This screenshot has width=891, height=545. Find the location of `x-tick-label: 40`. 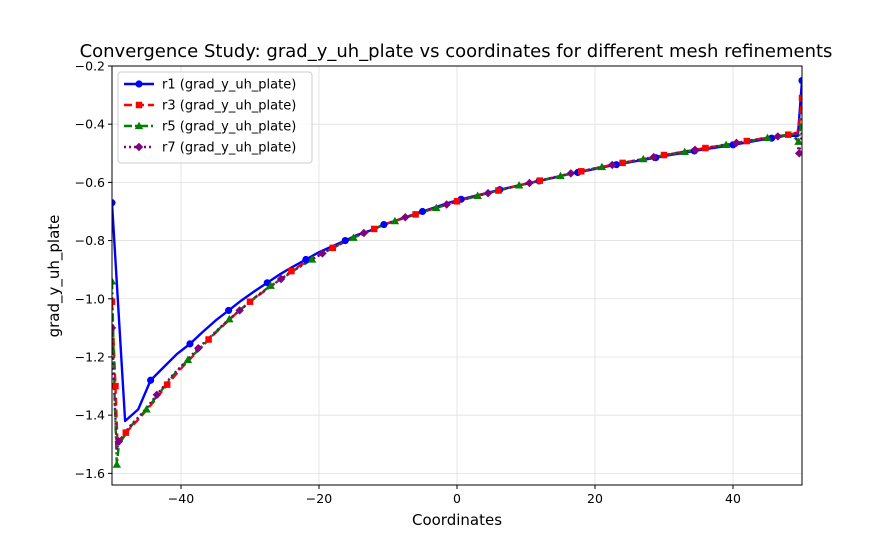

x-tick-label: 40 is located at coordinates (733, 498).